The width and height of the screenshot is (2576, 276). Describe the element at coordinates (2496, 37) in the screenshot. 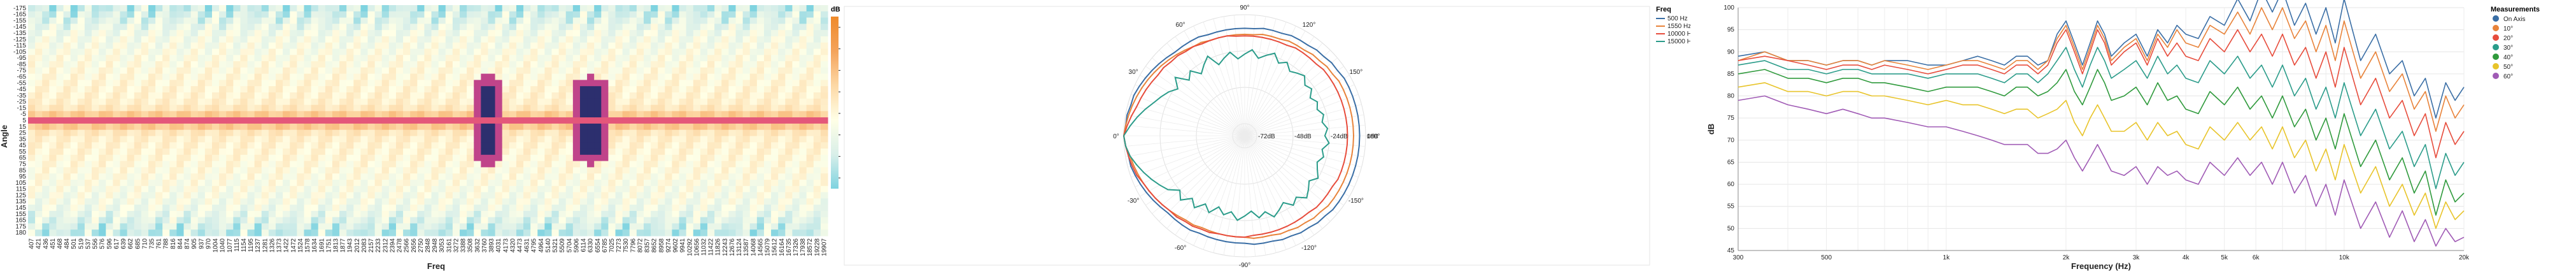

I see `freq-legend-swatch` at that location.